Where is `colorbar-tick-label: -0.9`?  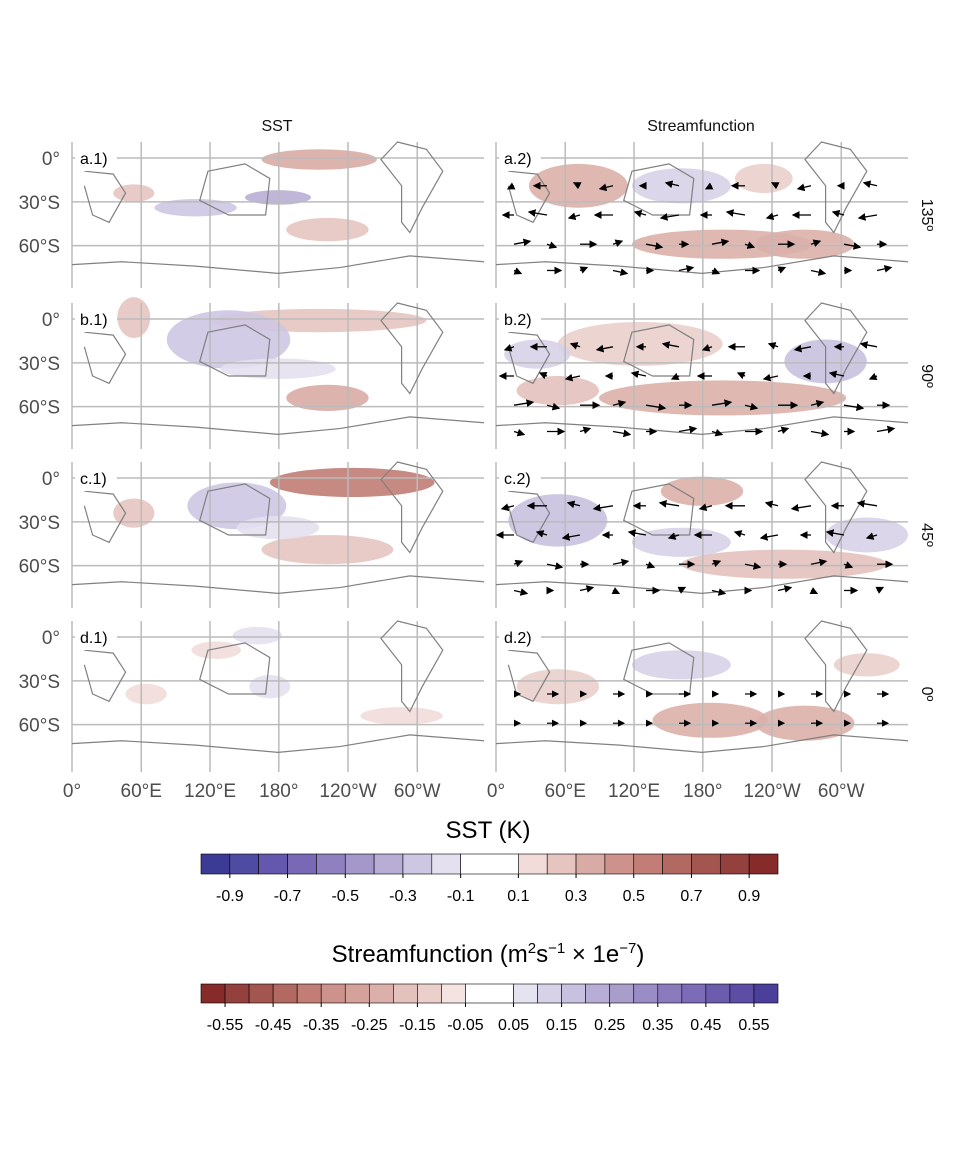
colorbar-tick-label: -0.9 is located at coordinates (230, 896).